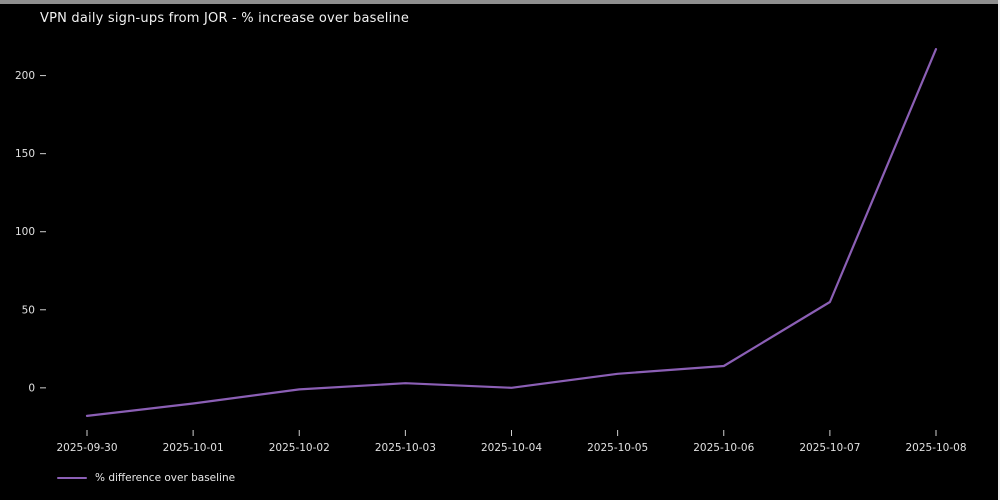 The image size is (1000, 500). I want to click on legend-label: % difference over baseline, so click(165, 478).